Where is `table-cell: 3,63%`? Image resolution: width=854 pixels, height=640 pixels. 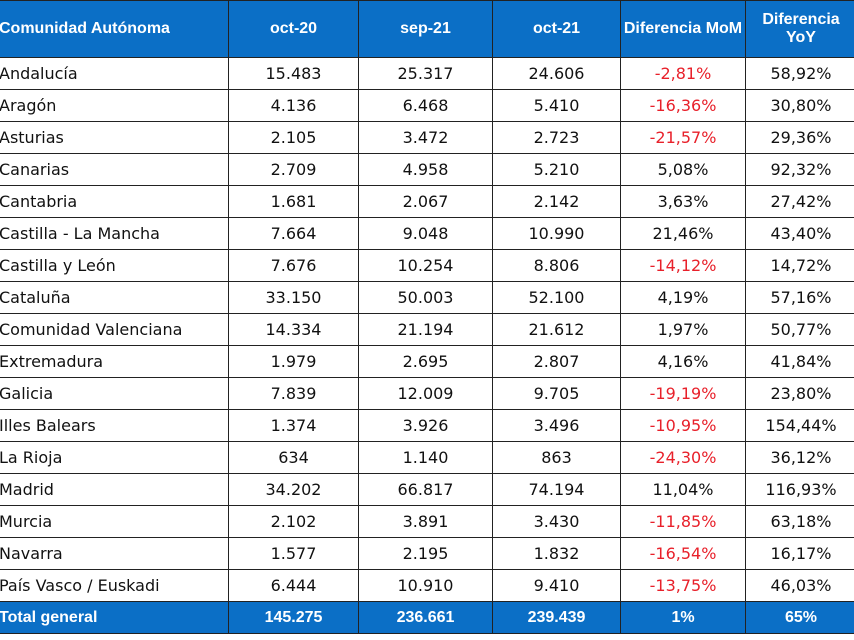
table-cell: 3,63% is located at coordinates (683, 201).